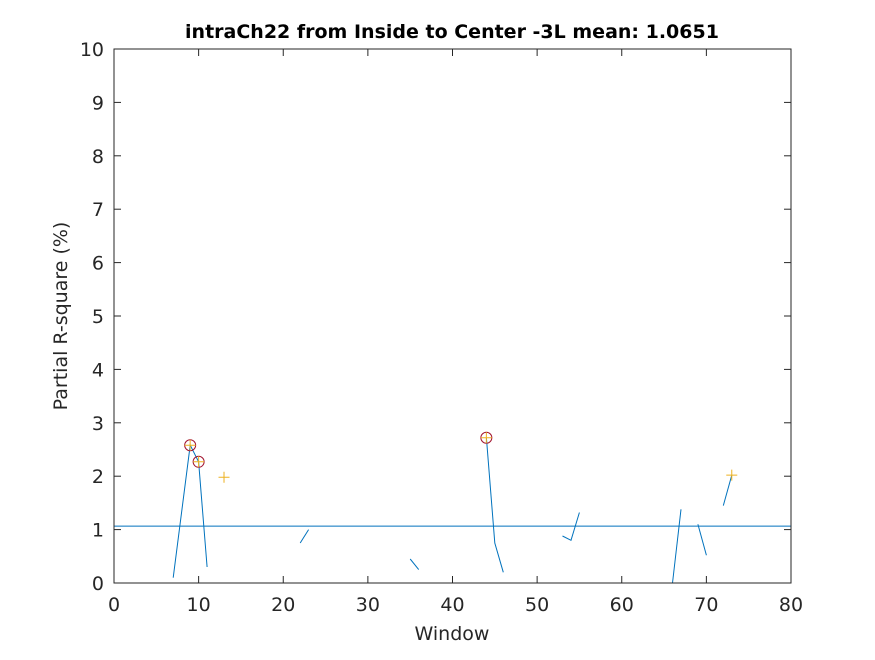 Image resolution: width=875 pixels, height=660 pixels. Describe the element at coordinates (98, 477) in the screenshot. I see `y-tick-label: 2` at that location.